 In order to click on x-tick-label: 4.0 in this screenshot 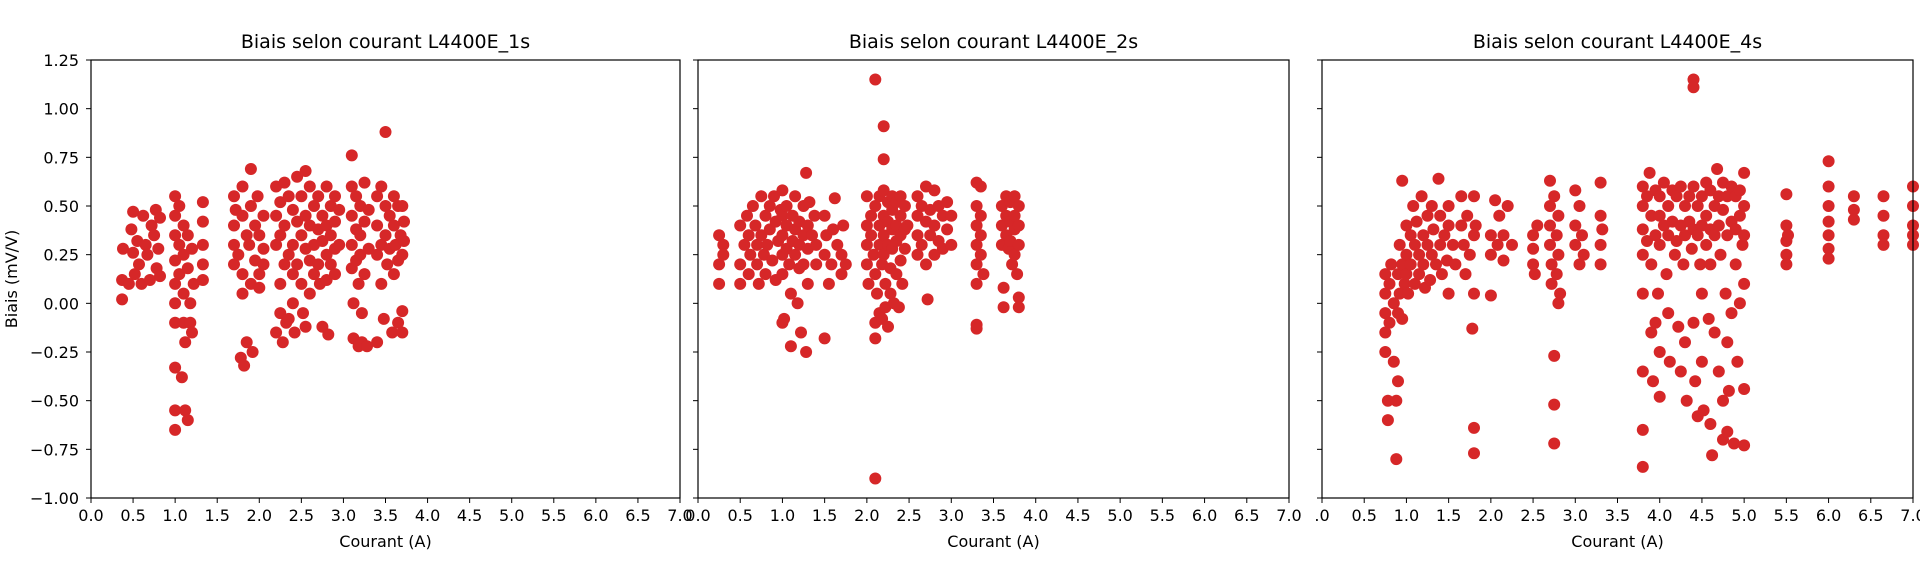, I will do `click(1659, 515)`.